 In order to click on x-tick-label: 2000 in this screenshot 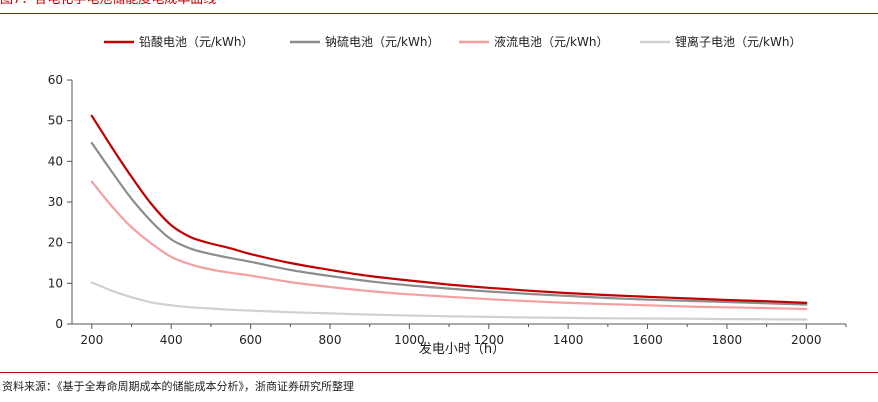, I will do `click(806, 340)`.